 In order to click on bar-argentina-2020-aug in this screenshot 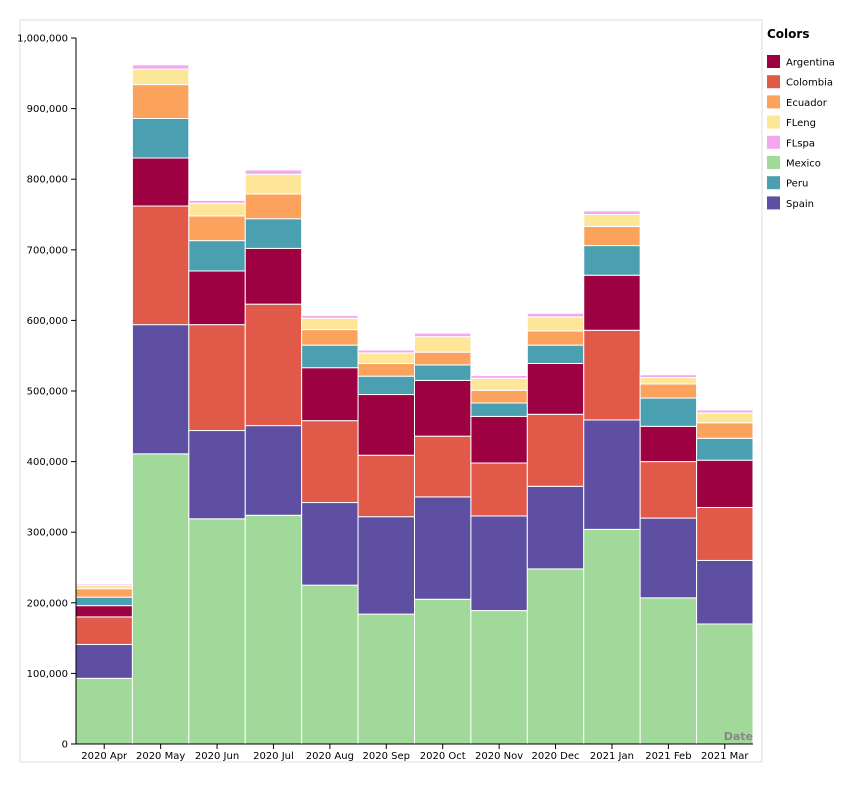, I will do `click(330, 394)`.